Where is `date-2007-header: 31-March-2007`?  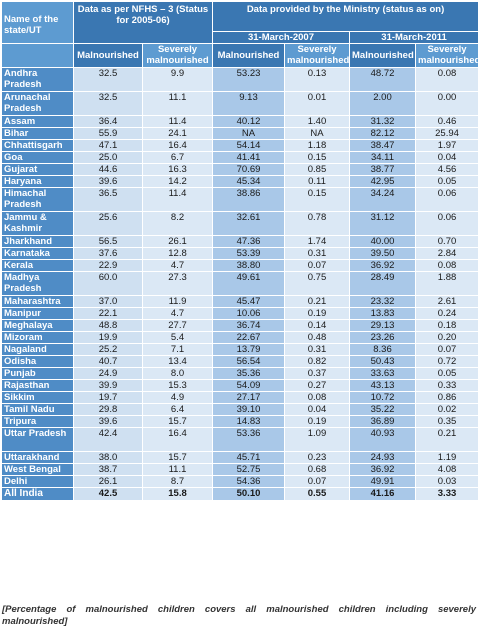 date-2007-header: 31-March-2007 is located at coordinates (281, 37).